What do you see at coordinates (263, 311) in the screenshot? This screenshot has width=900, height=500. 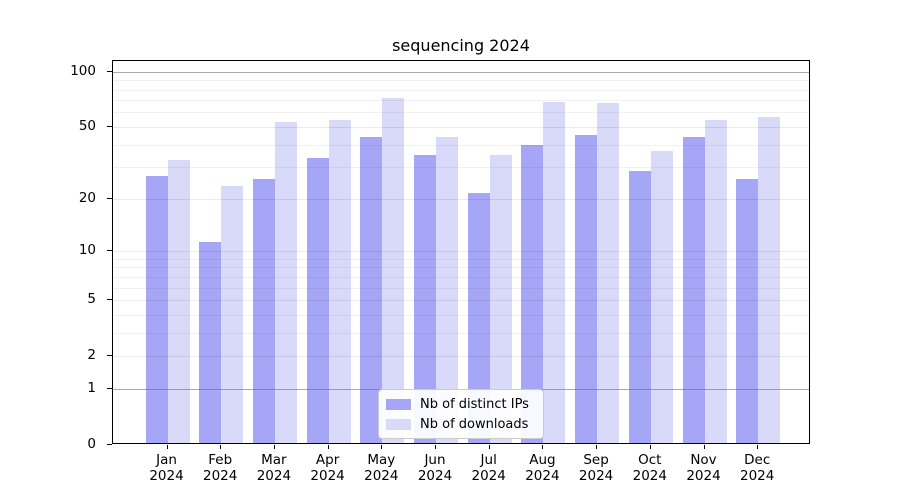 I see `bar-distinct-ips-mar` at bounding box center [263, 311].